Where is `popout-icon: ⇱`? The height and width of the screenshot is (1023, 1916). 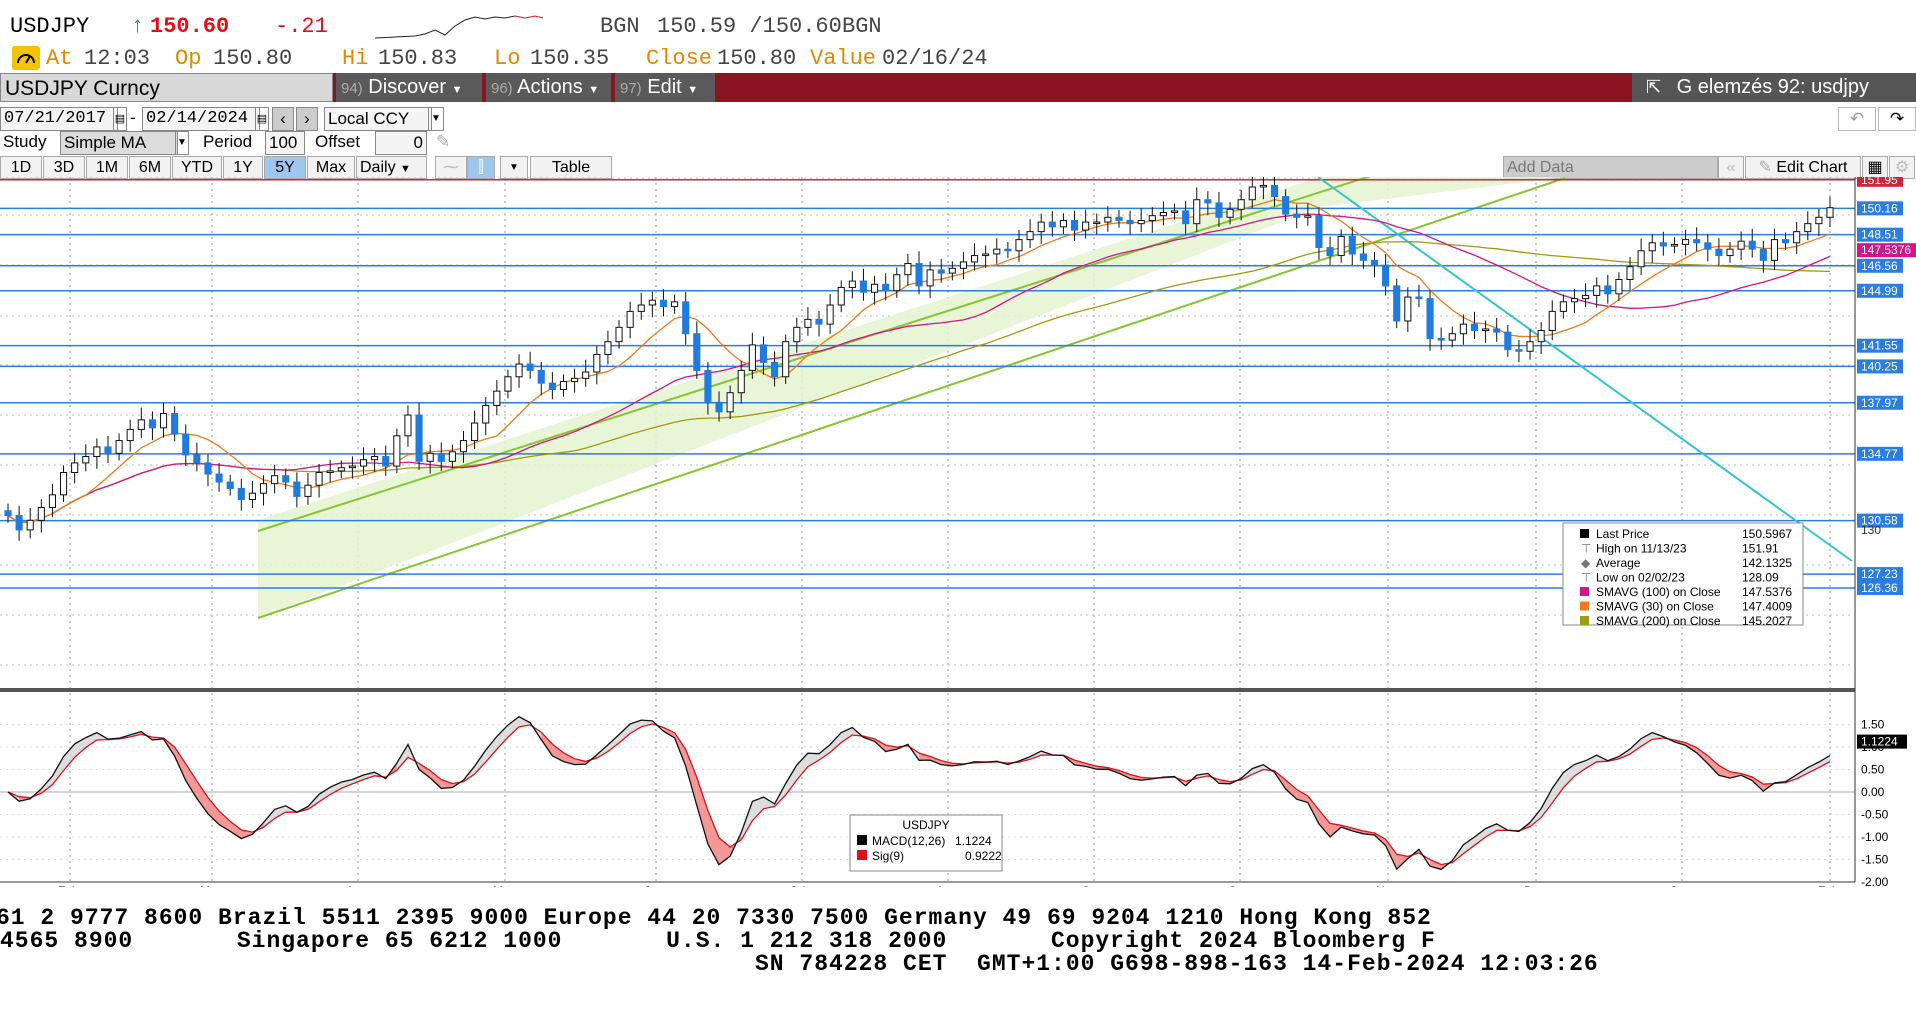
popout-icon: ⇱ is located at coordinates (1654, 87).